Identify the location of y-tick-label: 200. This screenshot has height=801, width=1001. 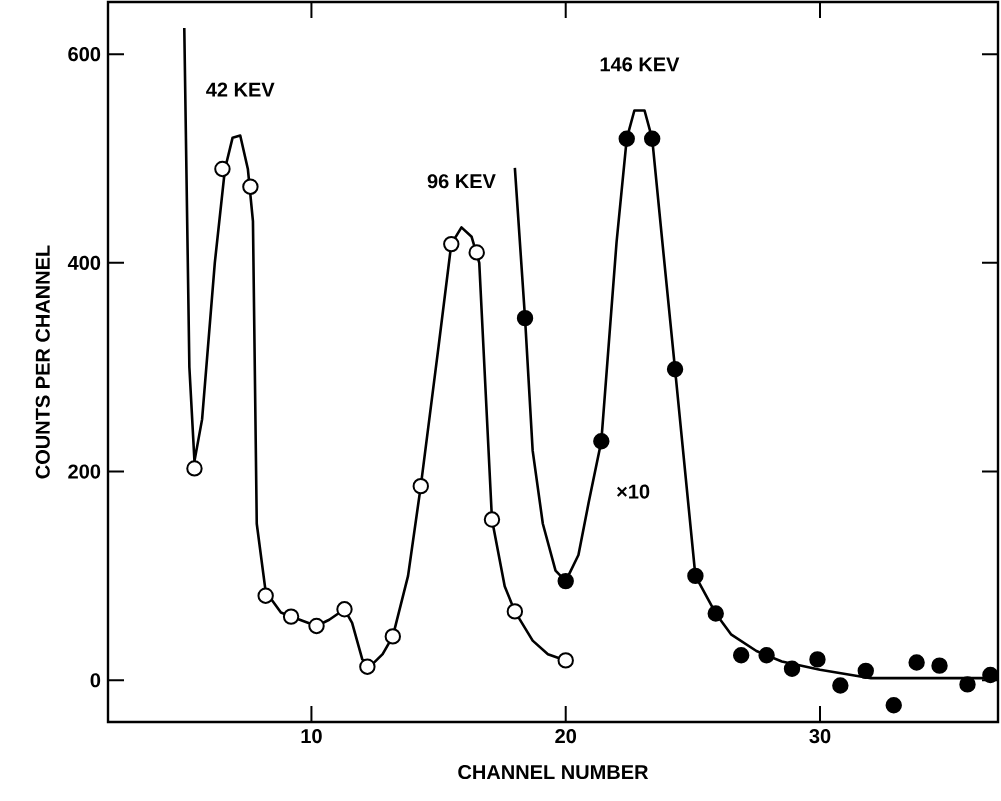
(84, 471).